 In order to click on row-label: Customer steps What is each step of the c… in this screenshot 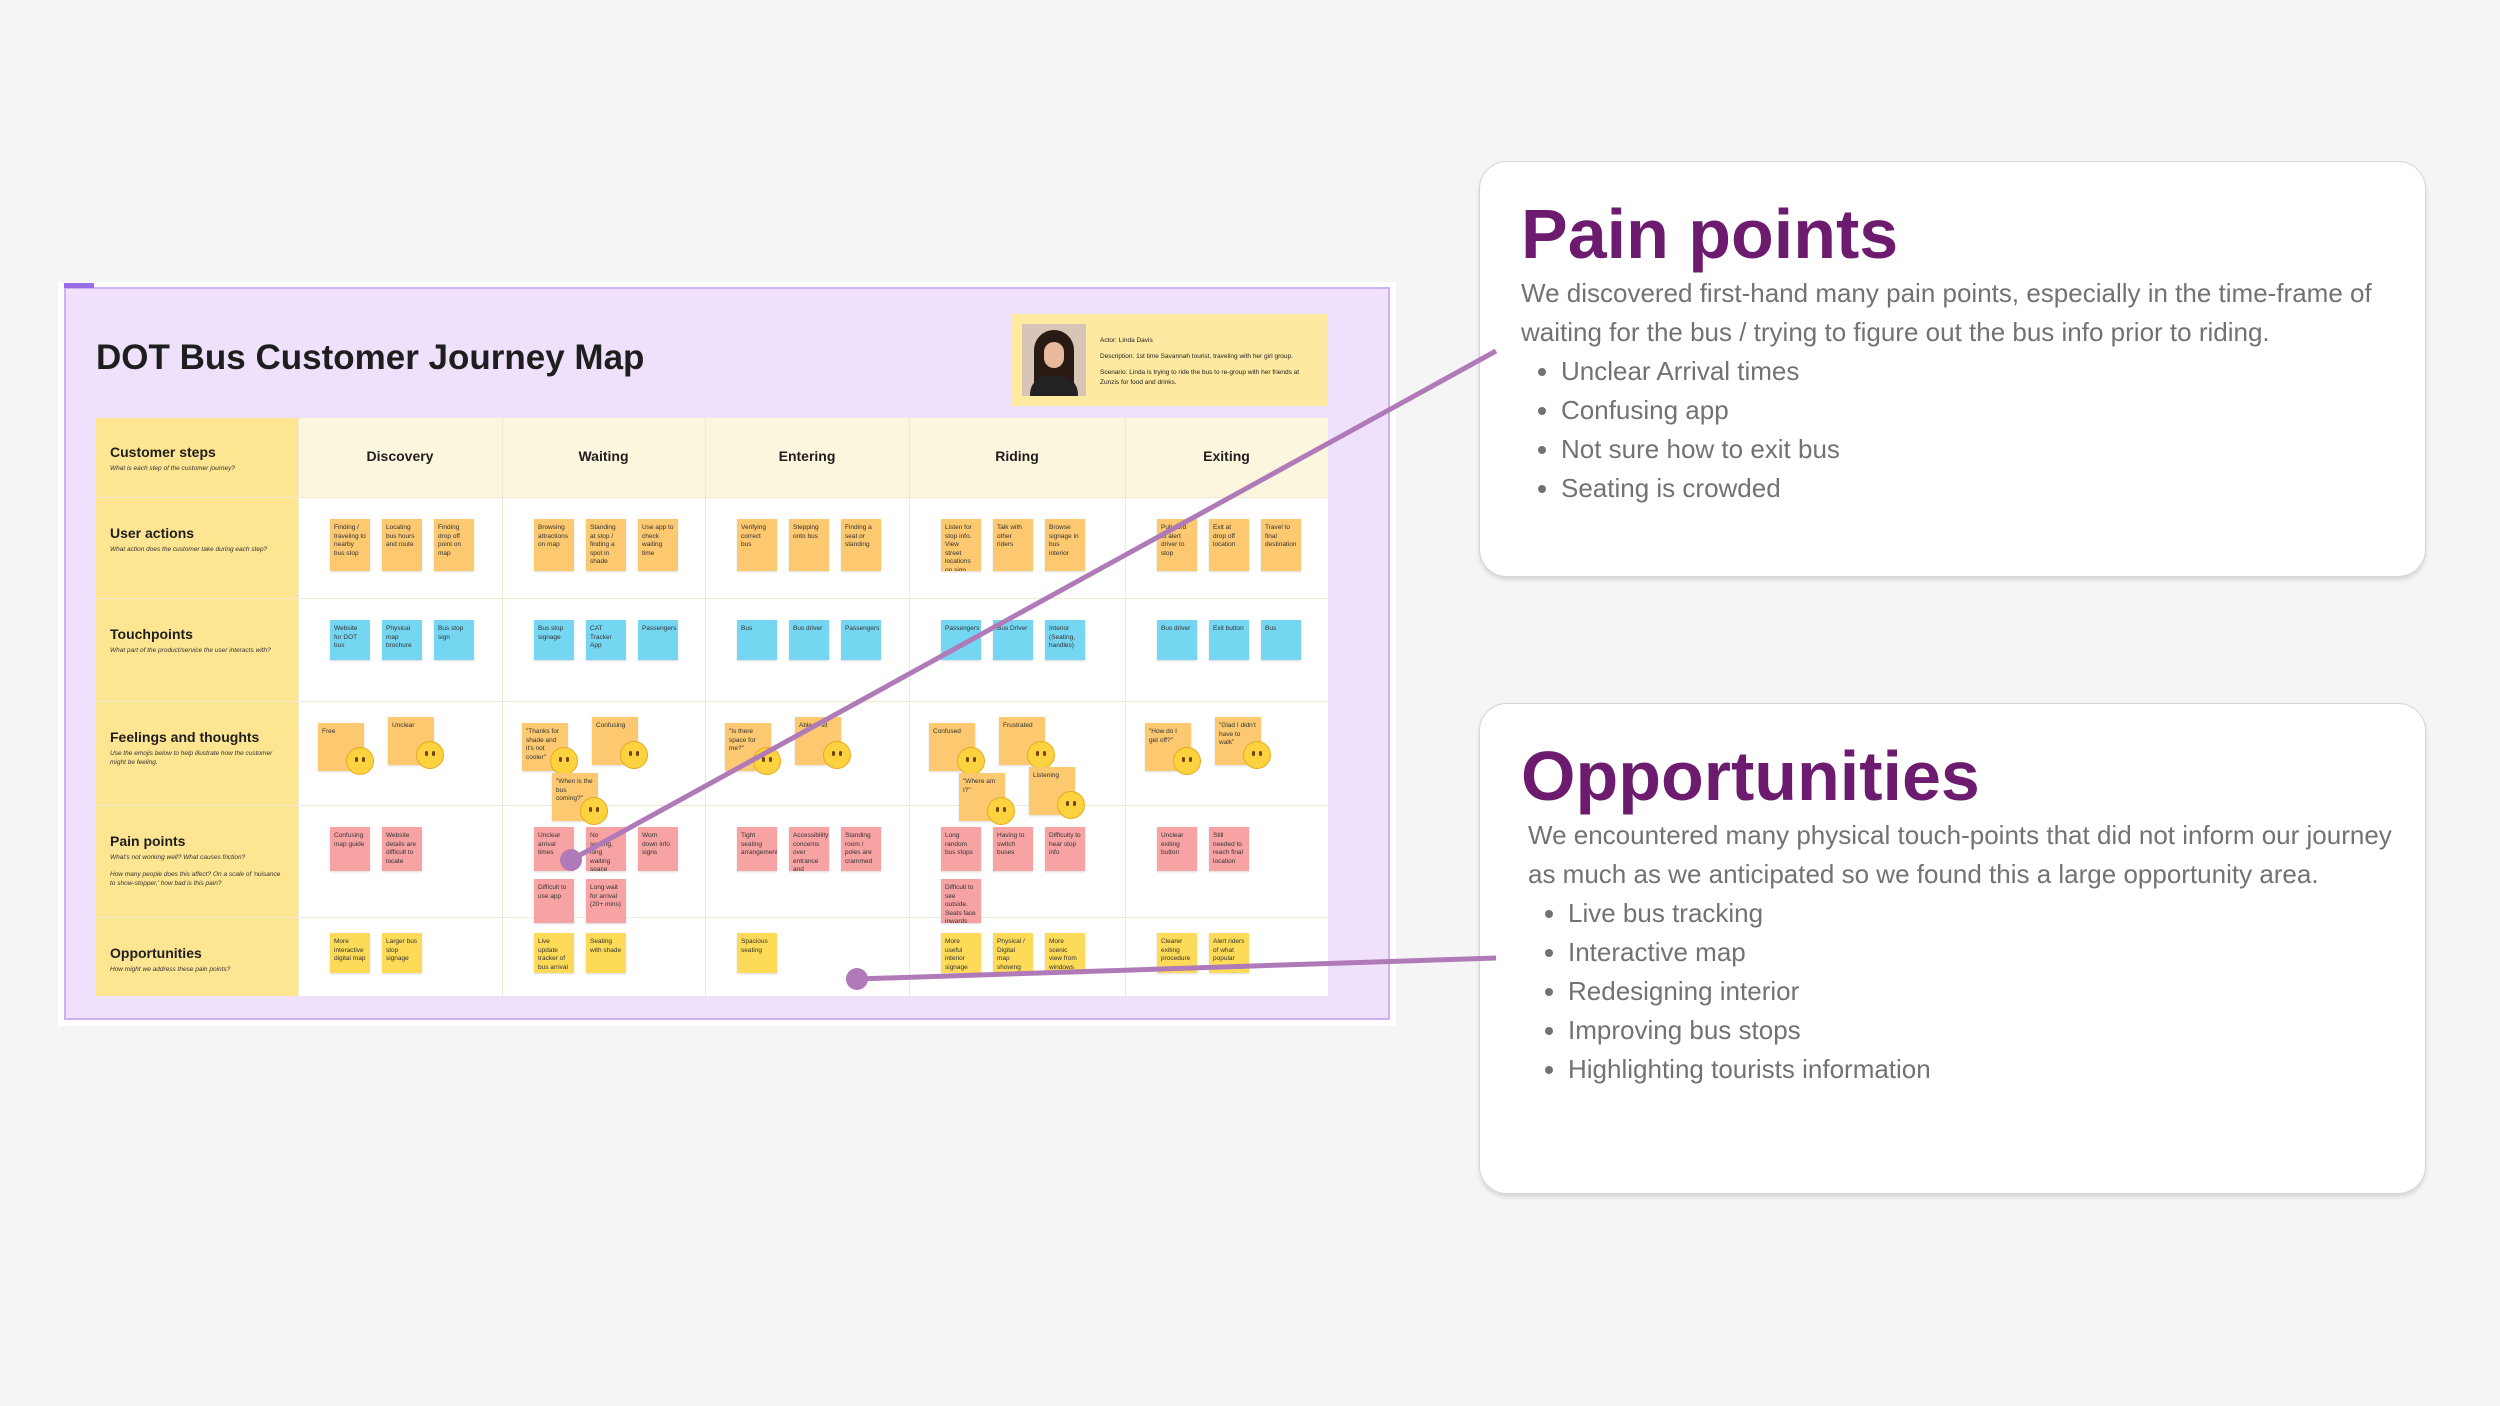, I will do `click(197, 458)`.